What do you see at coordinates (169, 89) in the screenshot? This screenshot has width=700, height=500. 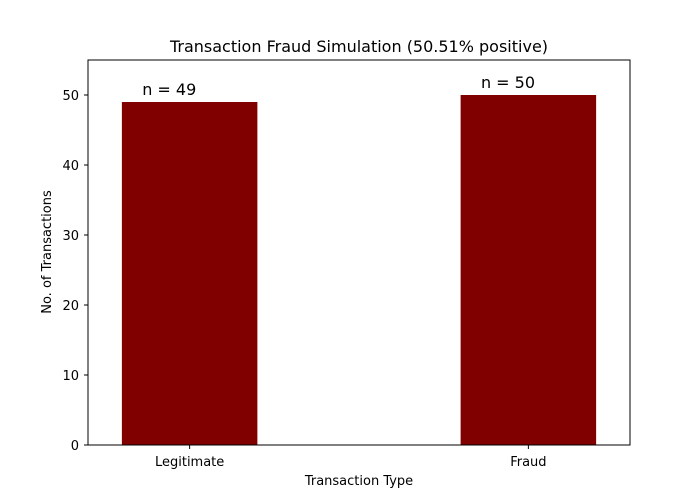 I see `data-label-legitimate: n = 49` at bounding box center [169, 89].